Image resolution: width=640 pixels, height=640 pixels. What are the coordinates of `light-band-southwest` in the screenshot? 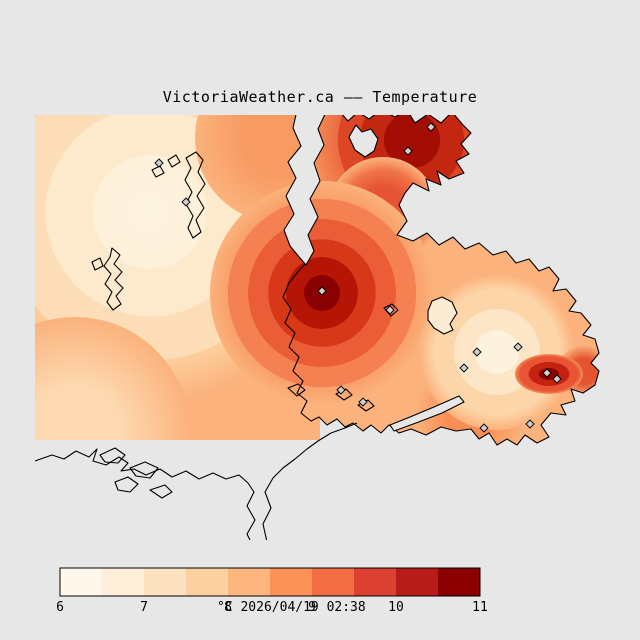 It's located at (112, 381).